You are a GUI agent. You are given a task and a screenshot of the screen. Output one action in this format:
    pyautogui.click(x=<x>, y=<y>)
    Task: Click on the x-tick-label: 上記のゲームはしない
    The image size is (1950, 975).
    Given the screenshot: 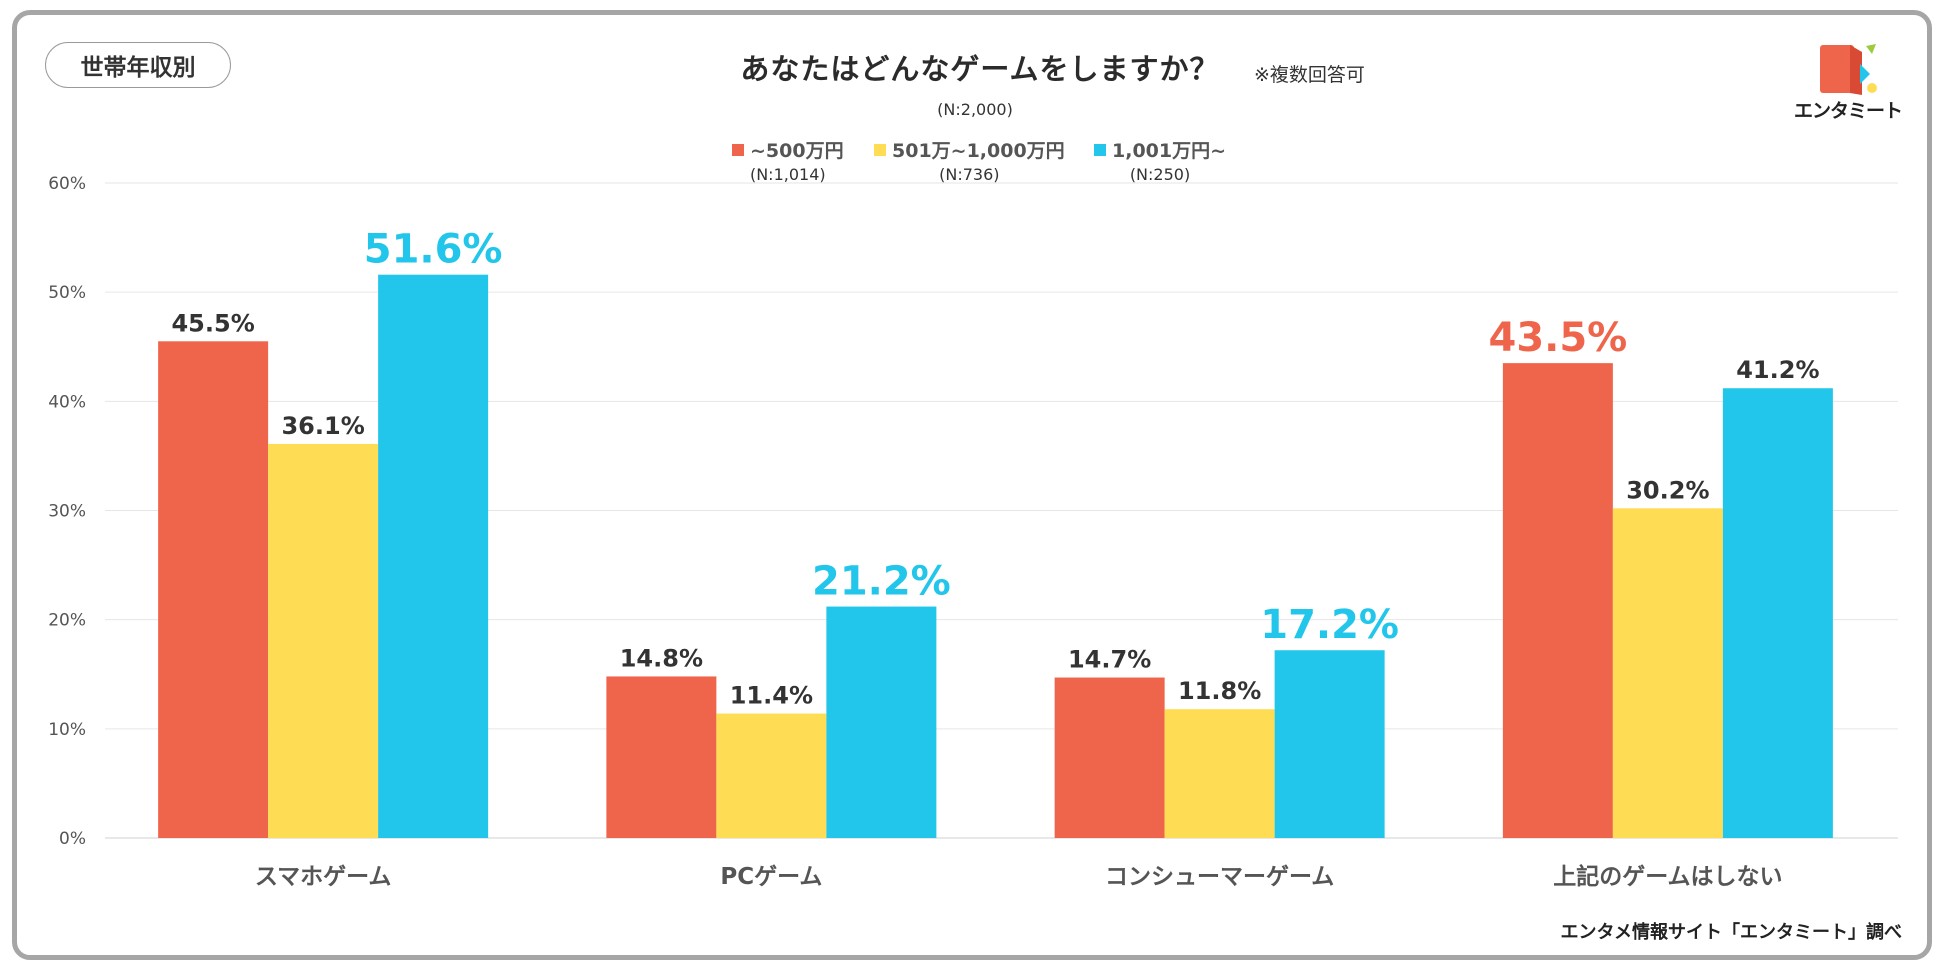 What is the action you would take?
    pyautogui.click(x=1667, y=876)
    